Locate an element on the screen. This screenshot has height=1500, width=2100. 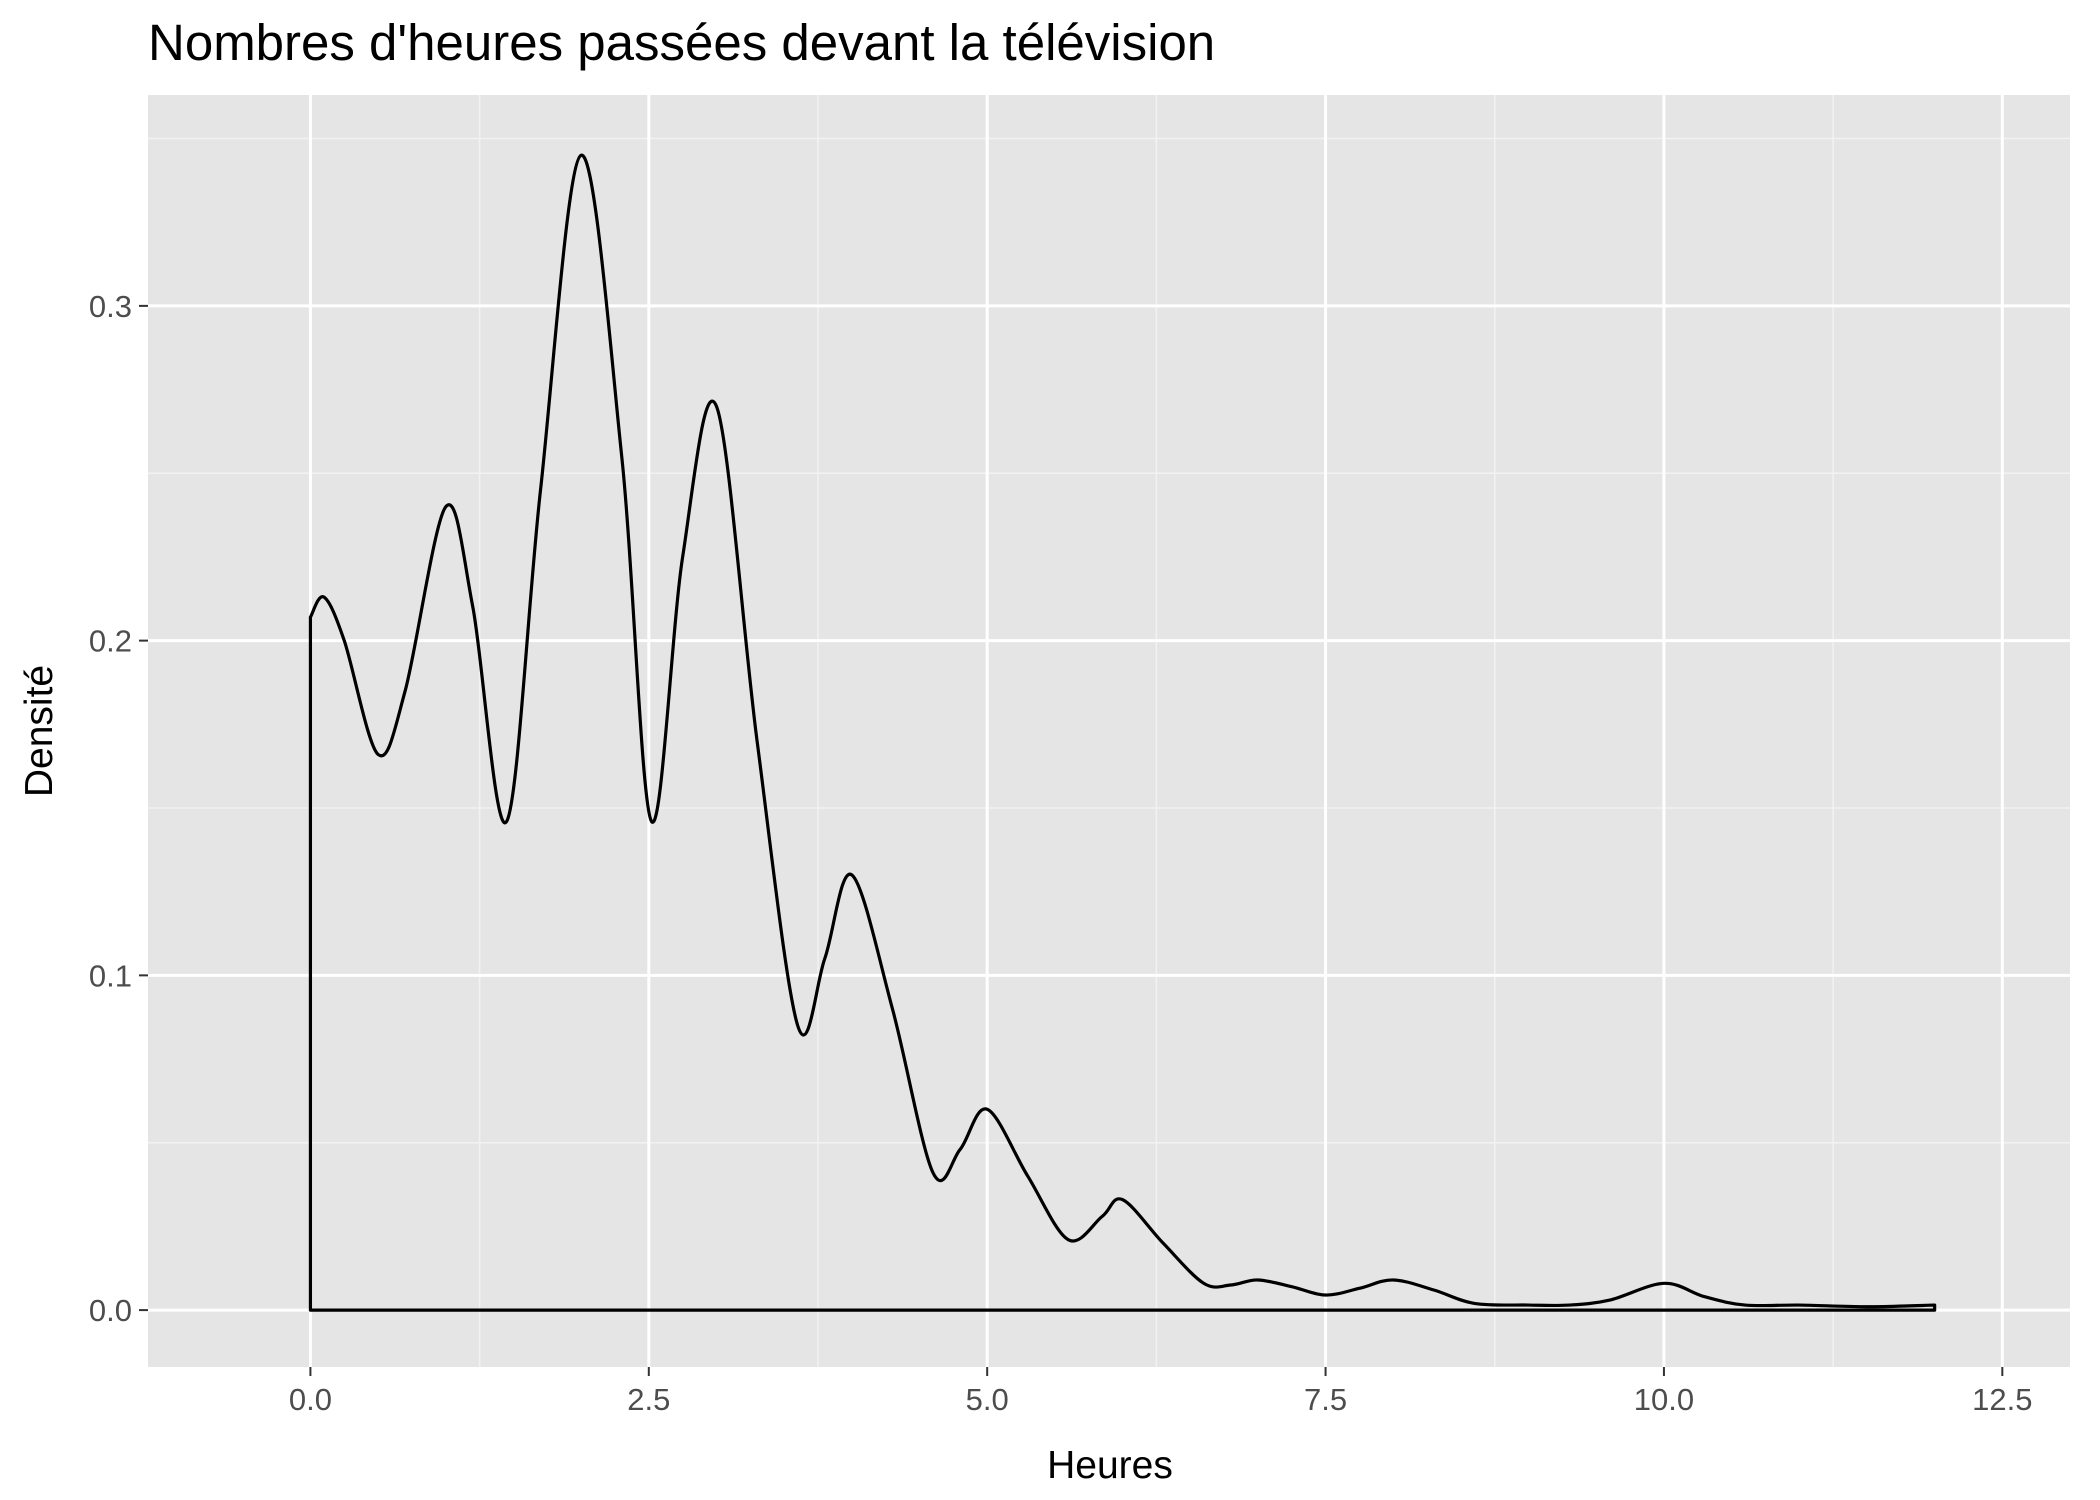
y-tick-label: 0.0 is located at coordinates (110, 1310).